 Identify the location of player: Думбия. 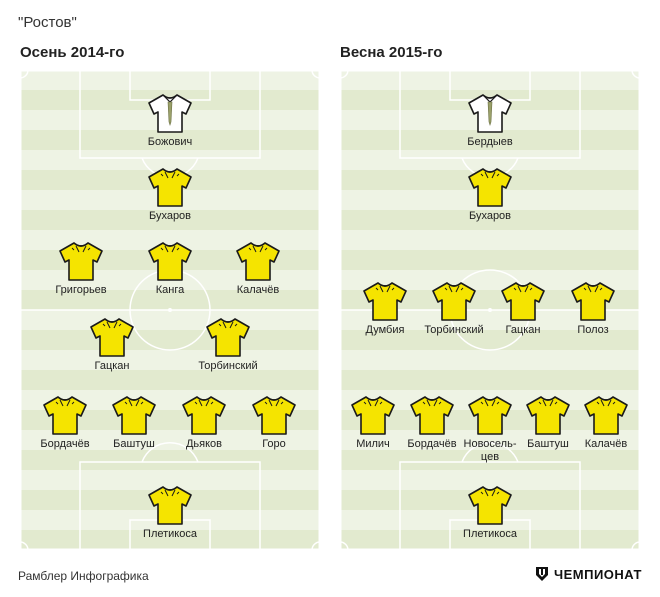
(386, 308).